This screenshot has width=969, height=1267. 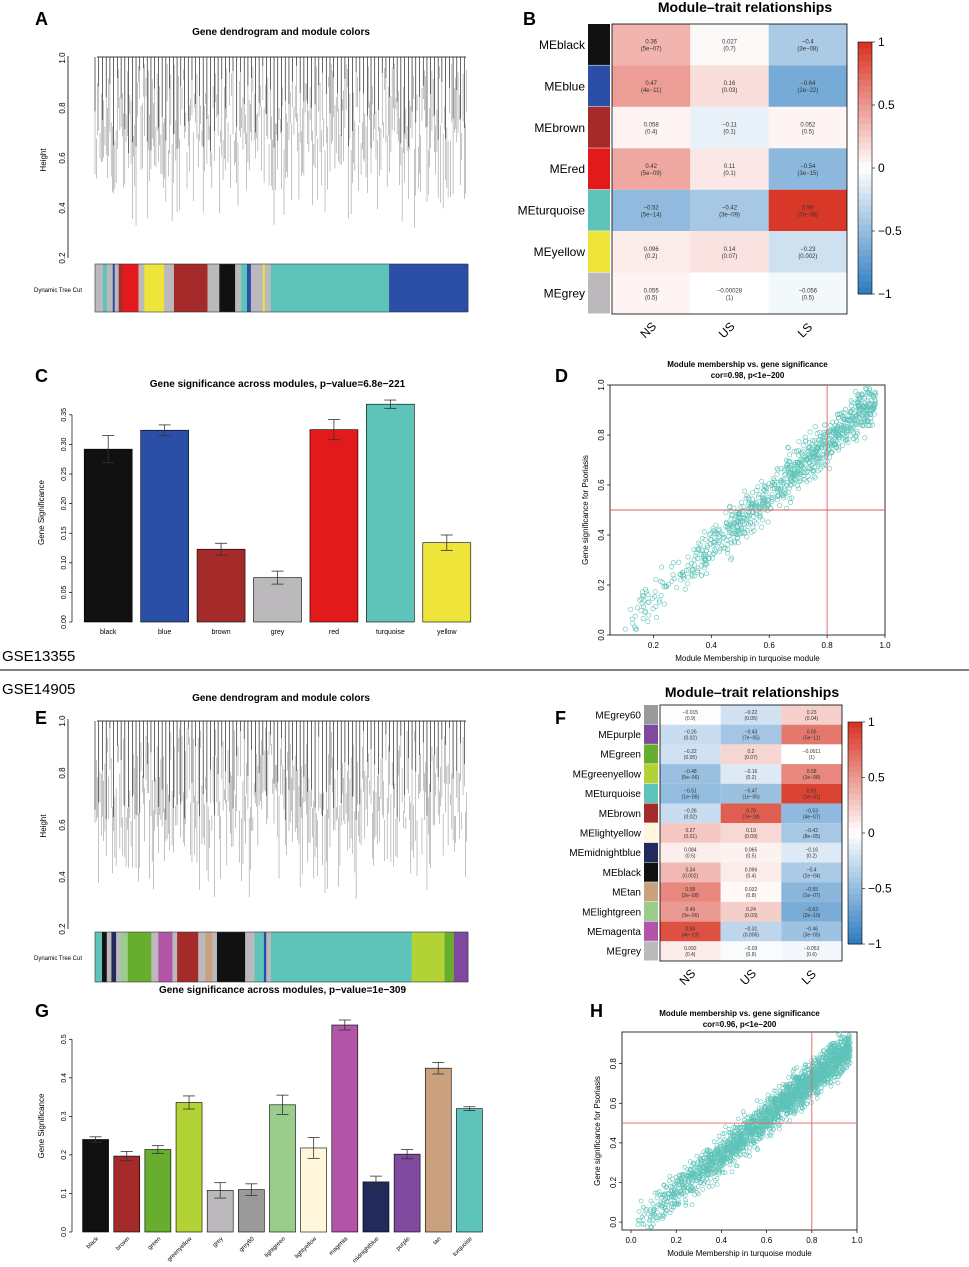 What do you see at coordinates (611, 912) in the screenshot?
I see `heatmap-row-label: MElightgreen` at bounding box center [611, 912].